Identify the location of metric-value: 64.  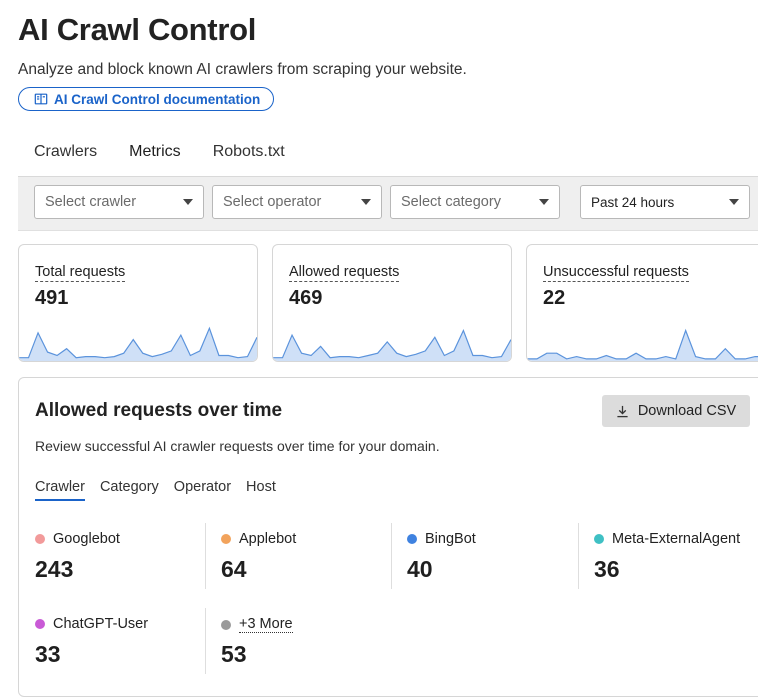
(234, 569).